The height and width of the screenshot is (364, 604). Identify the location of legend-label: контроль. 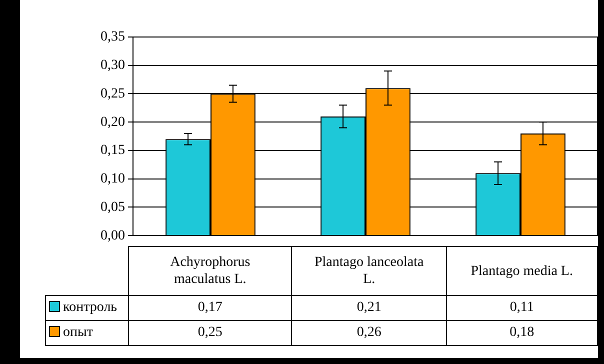
(87, 308).